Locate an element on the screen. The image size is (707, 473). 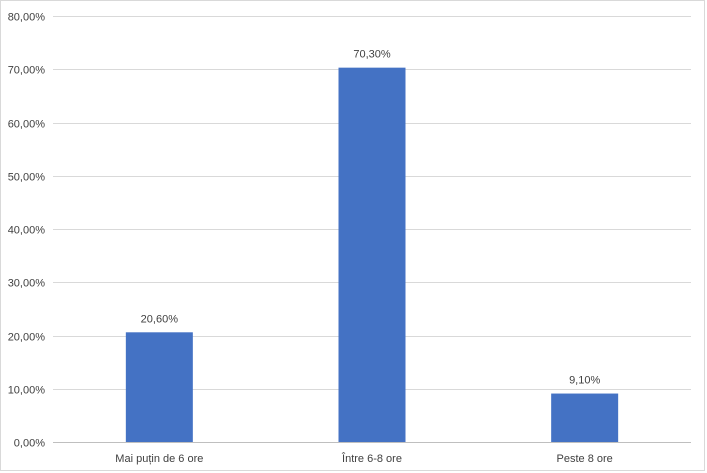
category-label: Peste 8 ore is located at coordinates (585, 459).